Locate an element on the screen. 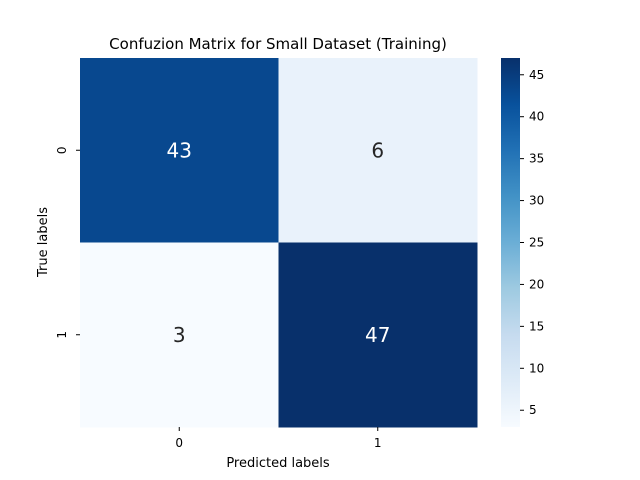 This screenshot has height=480, width=640. cell-value-label: 3 is located at coordinates (179, 335).